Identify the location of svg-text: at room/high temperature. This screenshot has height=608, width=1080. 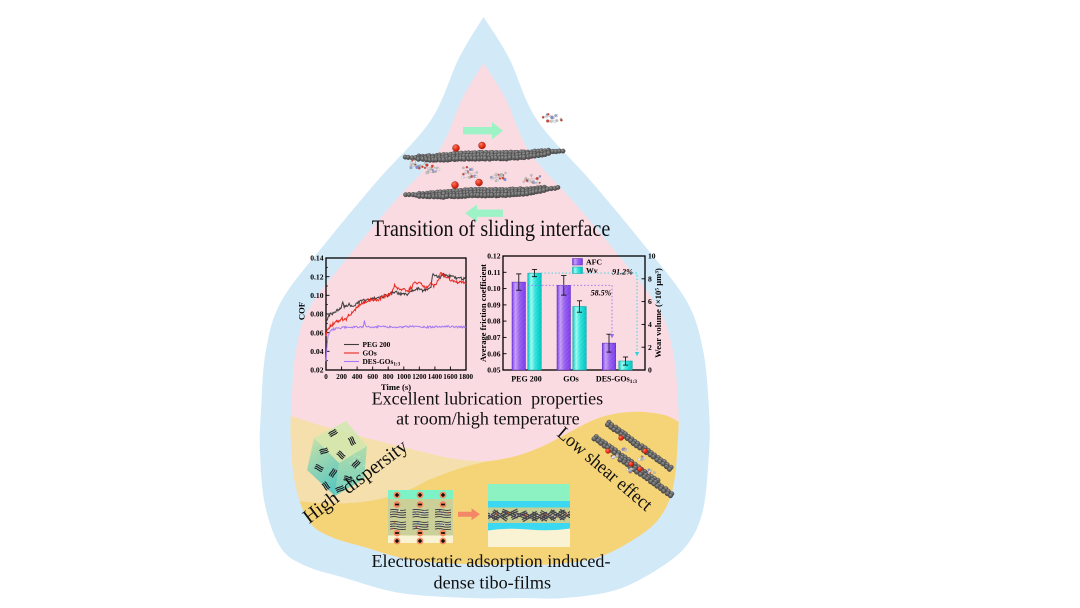
(488, 419).